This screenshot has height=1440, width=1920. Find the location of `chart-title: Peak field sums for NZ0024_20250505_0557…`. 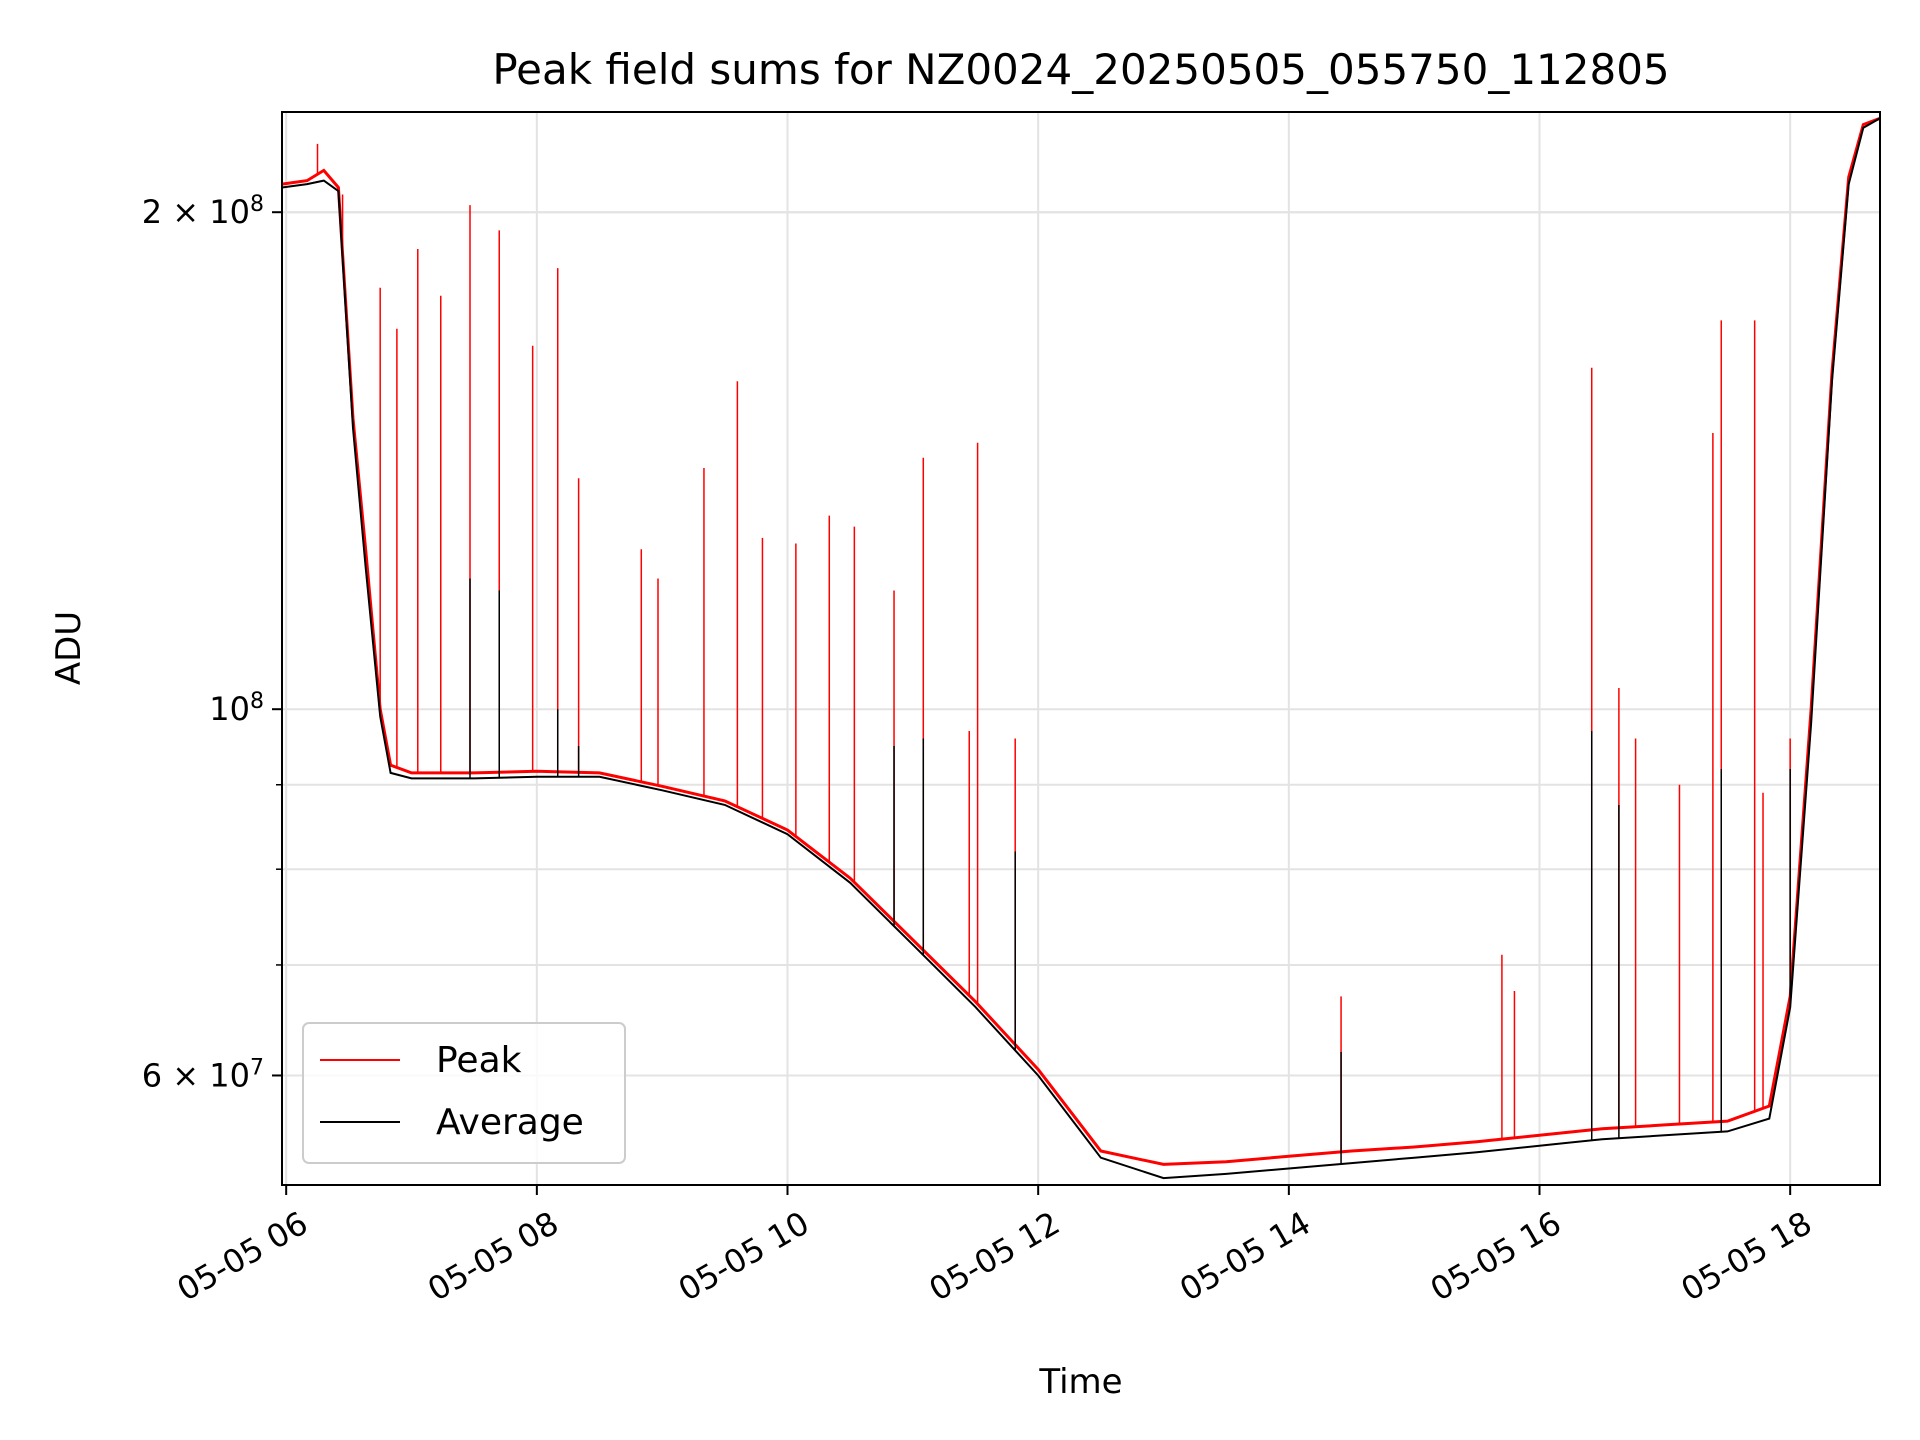

chart-title: Peak field sums for NZ0024_20250505_0557… is located at coordinates (1080, 69).